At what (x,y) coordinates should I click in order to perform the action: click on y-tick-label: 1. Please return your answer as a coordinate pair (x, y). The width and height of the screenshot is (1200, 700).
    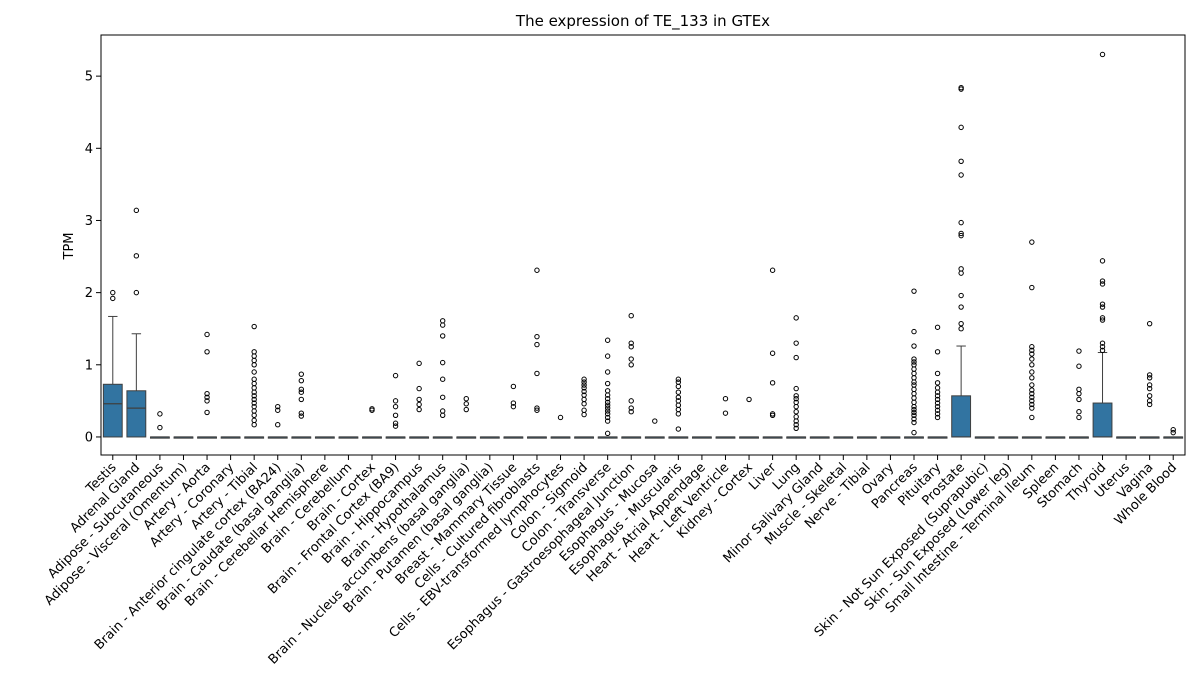
    Looking at the image, I should click on (89, 365).